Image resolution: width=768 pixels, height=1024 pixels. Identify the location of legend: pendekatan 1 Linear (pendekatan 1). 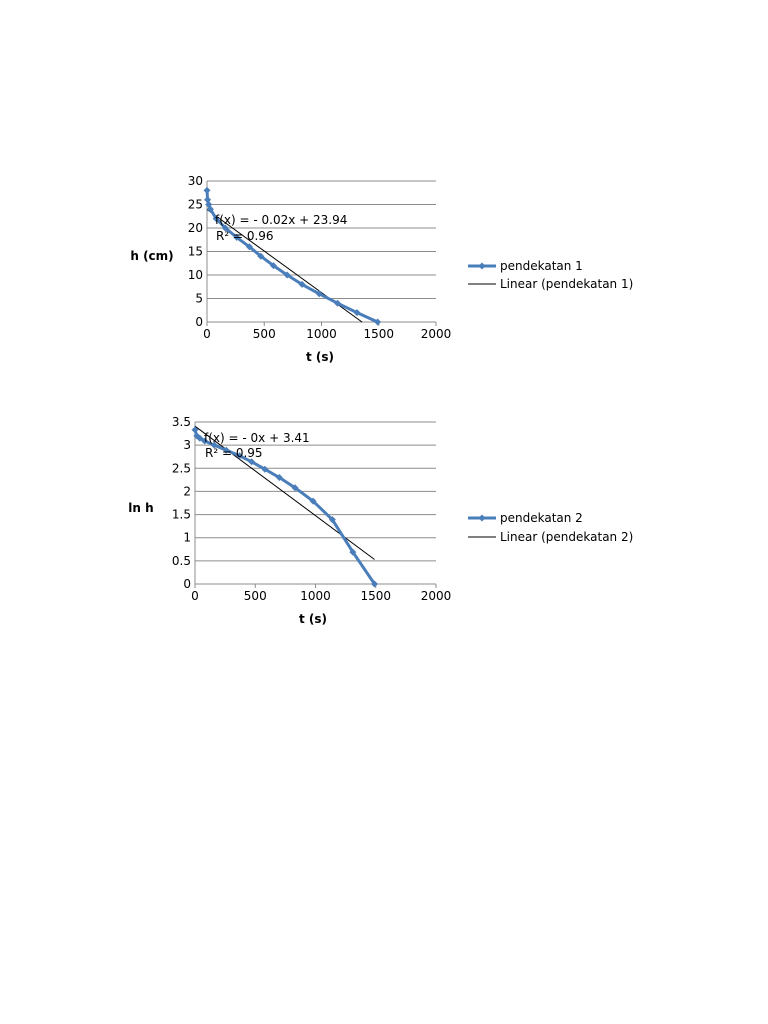
(550, 275).